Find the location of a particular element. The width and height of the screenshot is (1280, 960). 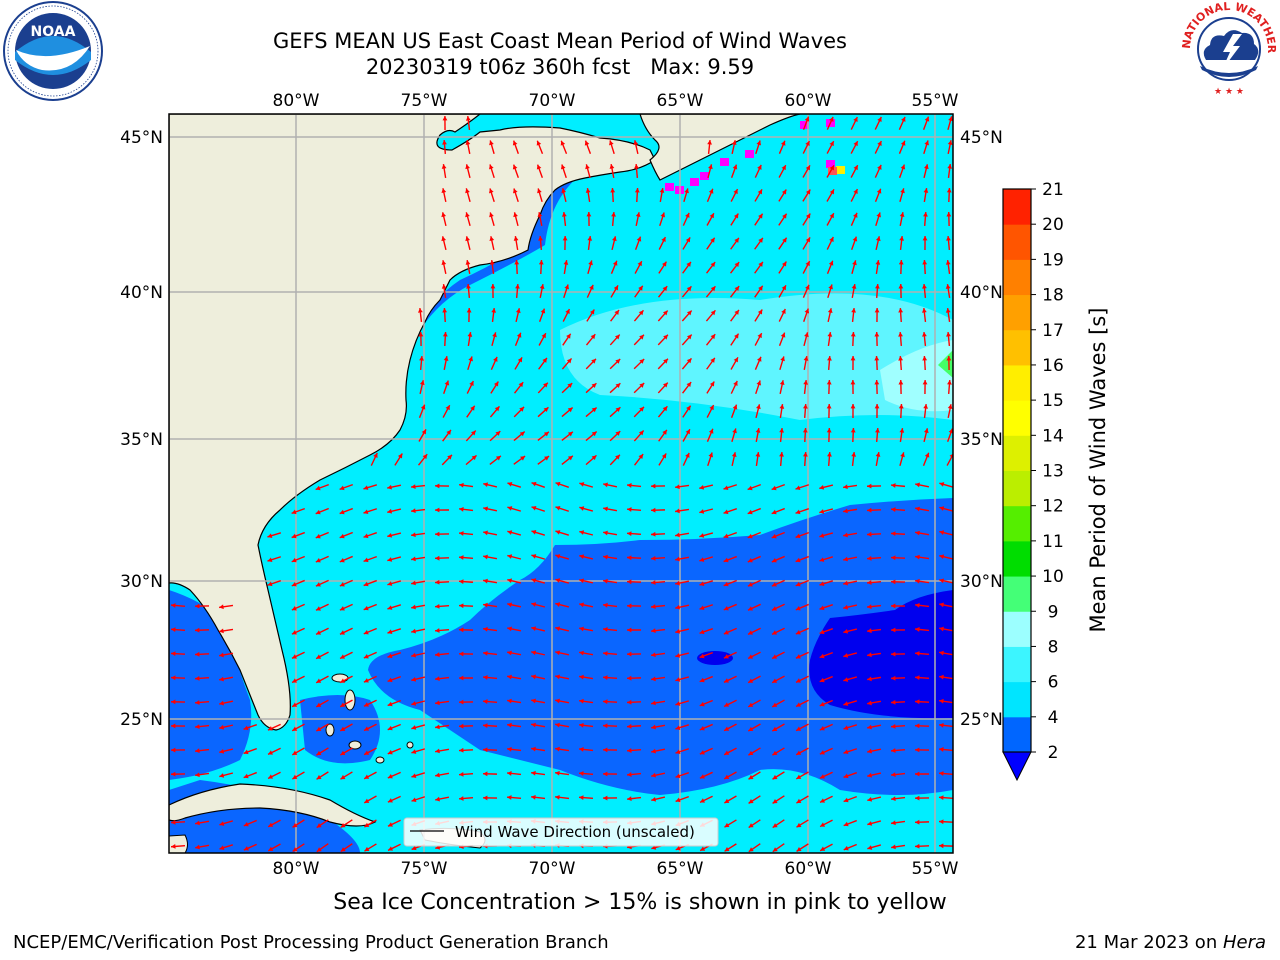

colorbar-tick-label: 21 is located at coordinates (1053, 190).